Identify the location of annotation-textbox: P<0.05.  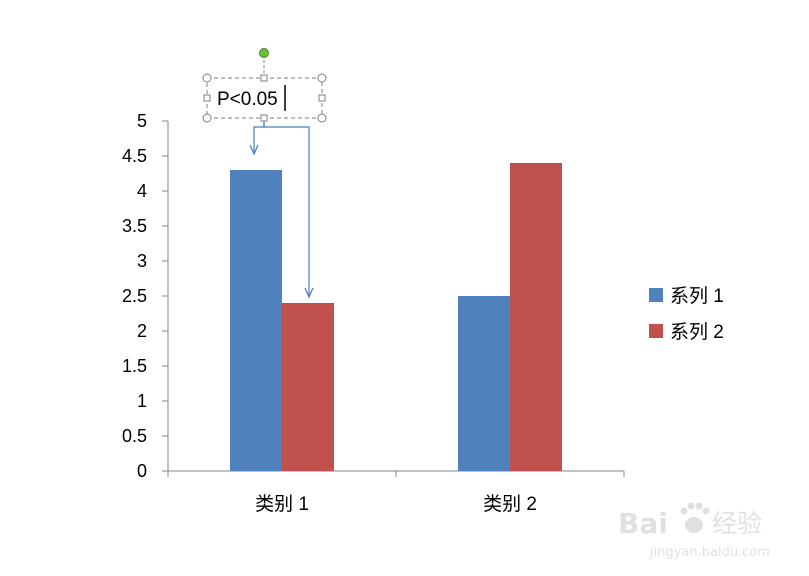
(264, 85).